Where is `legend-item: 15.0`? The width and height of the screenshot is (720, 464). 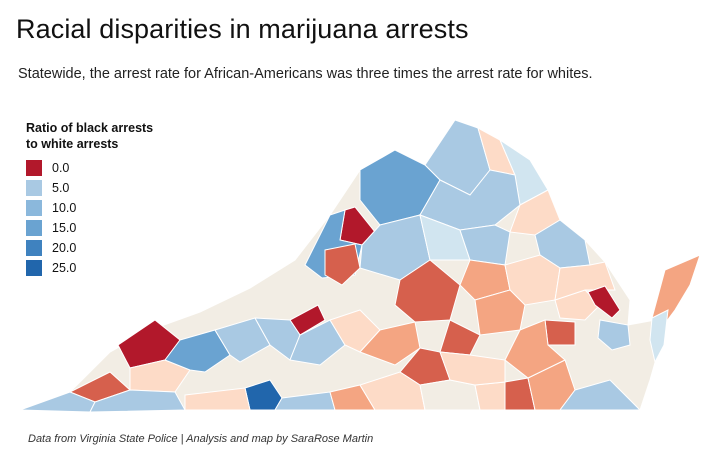 legend-item: 15.0 is located at coordinates (106, 227).